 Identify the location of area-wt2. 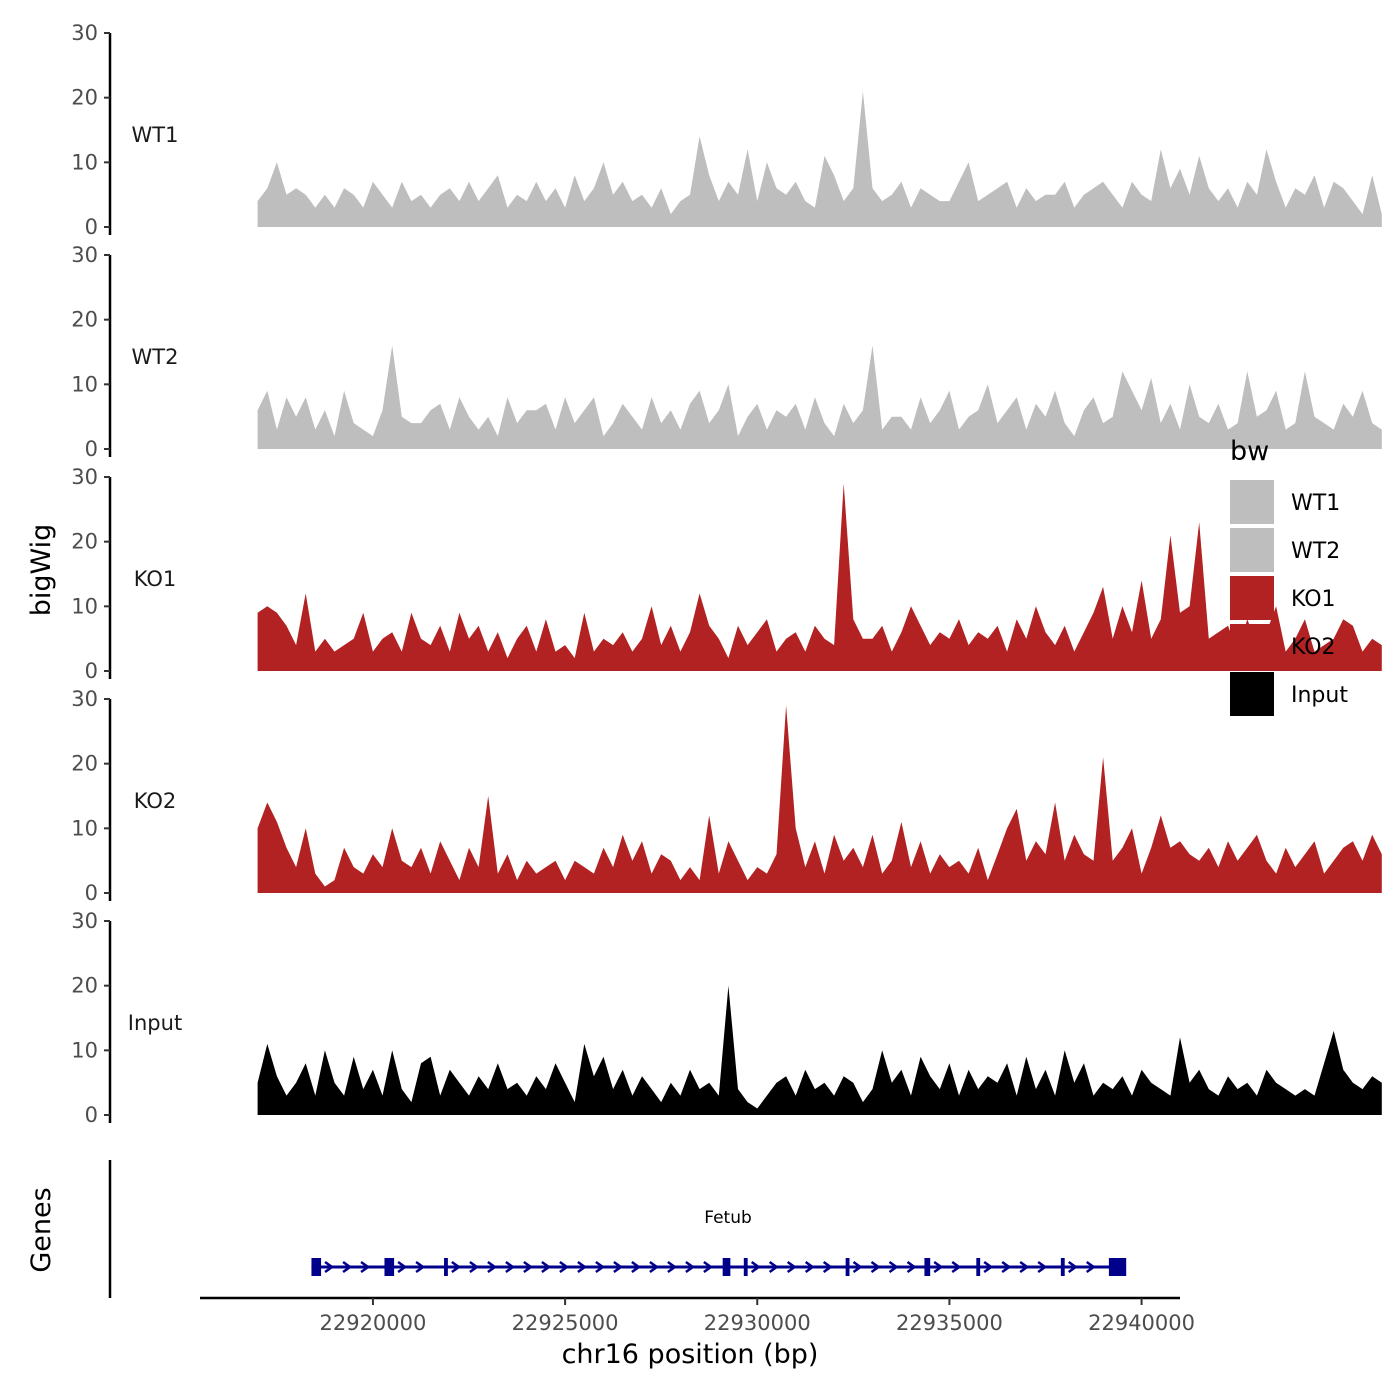
(819, 397).